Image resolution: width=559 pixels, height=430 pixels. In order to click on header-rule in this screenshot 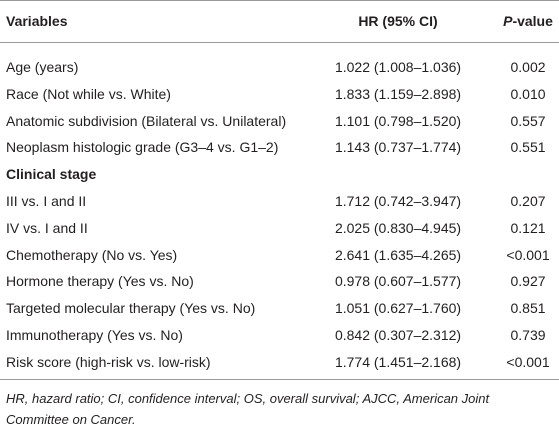, I will do `click(279, 42)`.